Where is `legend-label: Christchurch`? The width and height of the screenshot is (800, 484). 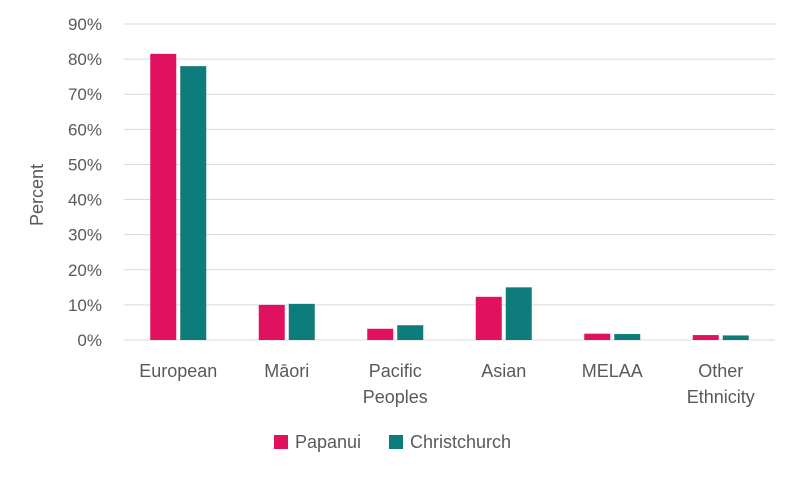
legend-label: Christchurch is located at coordinates (460, 442).